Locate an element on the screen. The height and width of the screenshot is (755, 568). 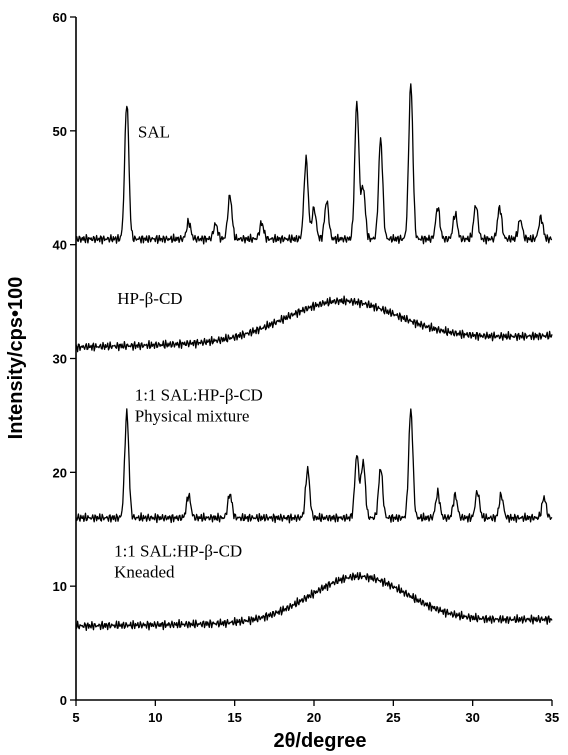
series-label-2: HP-β-CD is located at coordinates (149, 298).